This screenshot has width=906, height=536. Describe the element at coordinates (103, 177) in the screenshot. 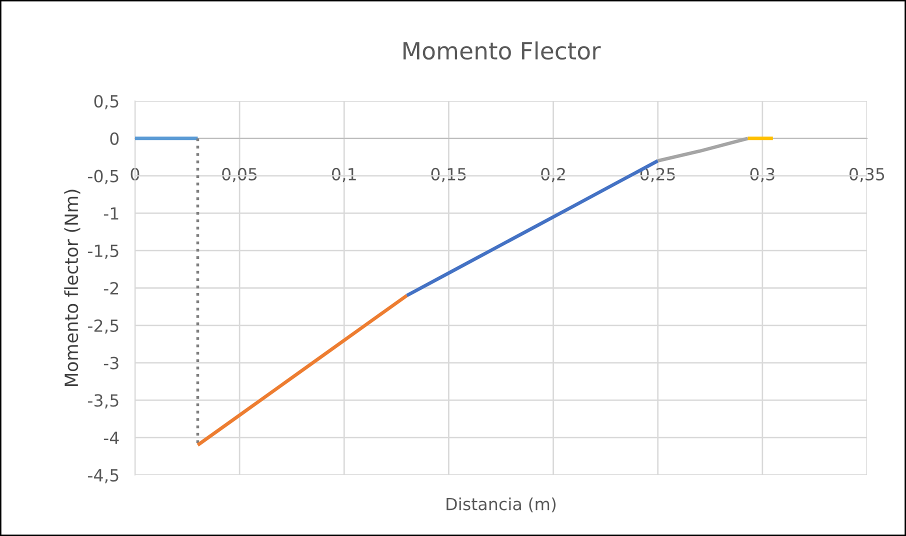

I see `y-tick-label: -0,5` at that location.